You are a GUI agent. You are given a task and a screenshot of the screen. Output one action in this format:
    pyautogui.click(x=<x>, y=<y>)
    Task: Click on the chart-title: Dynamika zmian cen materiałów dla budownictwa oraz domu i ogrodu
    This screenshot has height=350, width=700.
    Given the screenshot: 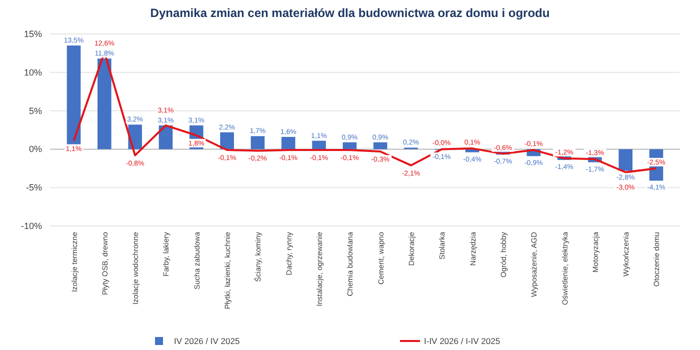 What is the action you would take?
    pyautogui.click(x=350, y=13)
    